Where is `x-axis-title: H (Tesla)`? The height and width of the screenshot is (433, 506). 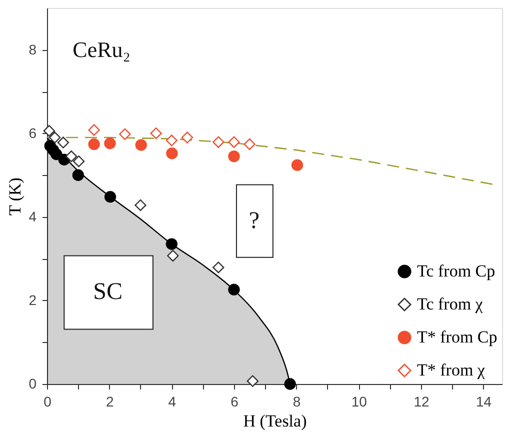 x-axis-title: H (Tesla) is located at coordinates (275, 421).